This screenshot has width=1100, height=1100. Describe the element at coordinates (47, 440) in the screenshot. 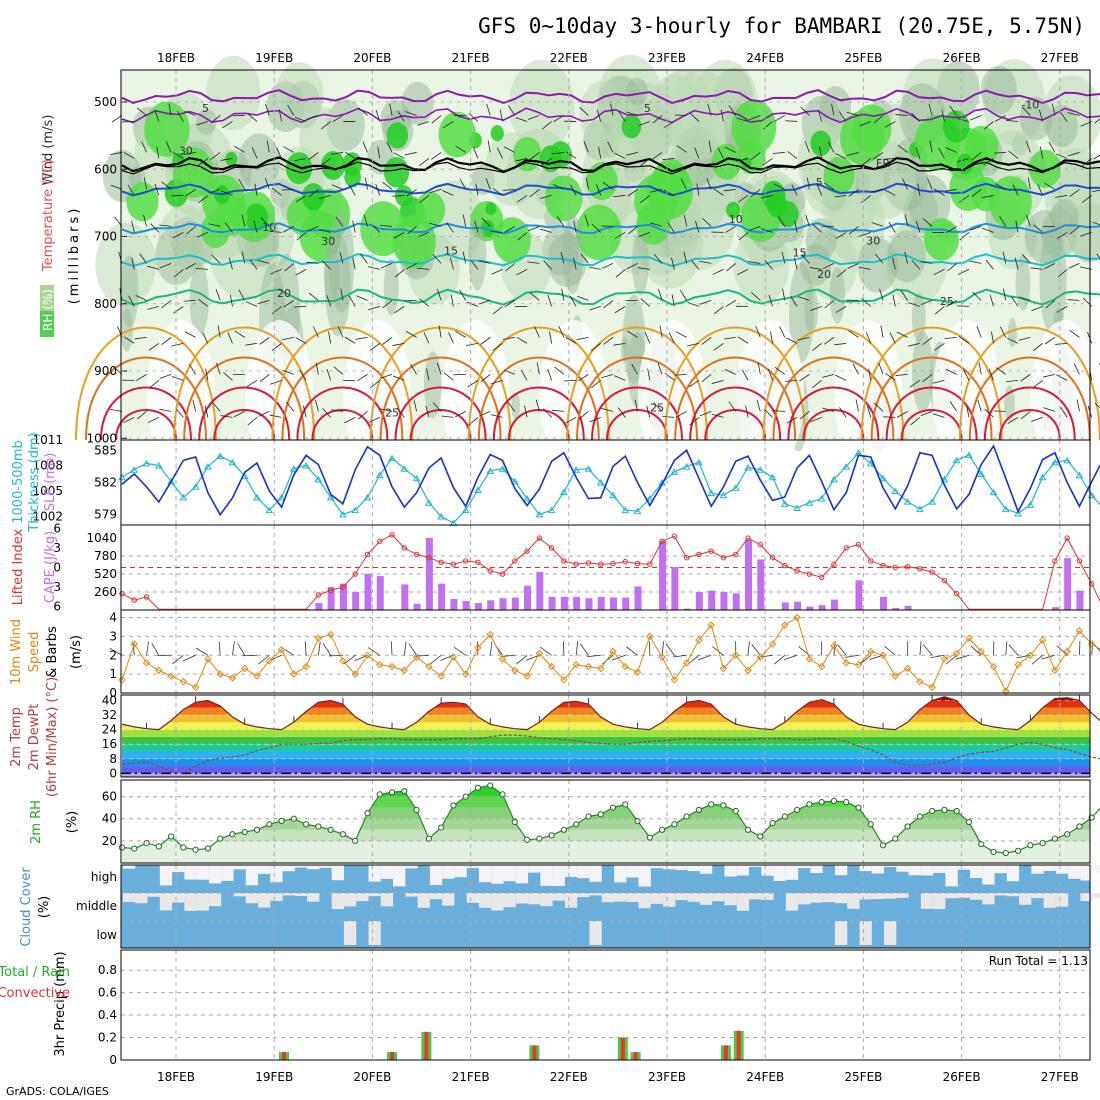

I see `ytick-label-slp: 1011` at that location.